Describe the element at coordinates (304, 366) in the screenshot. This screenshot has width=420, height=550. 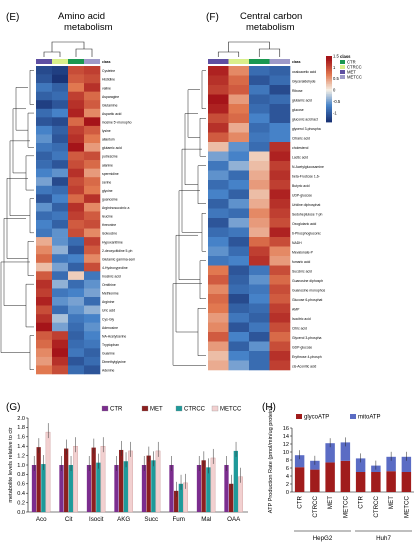
I see `heatmap-row-label: cis-Aconitic acid` at that location.